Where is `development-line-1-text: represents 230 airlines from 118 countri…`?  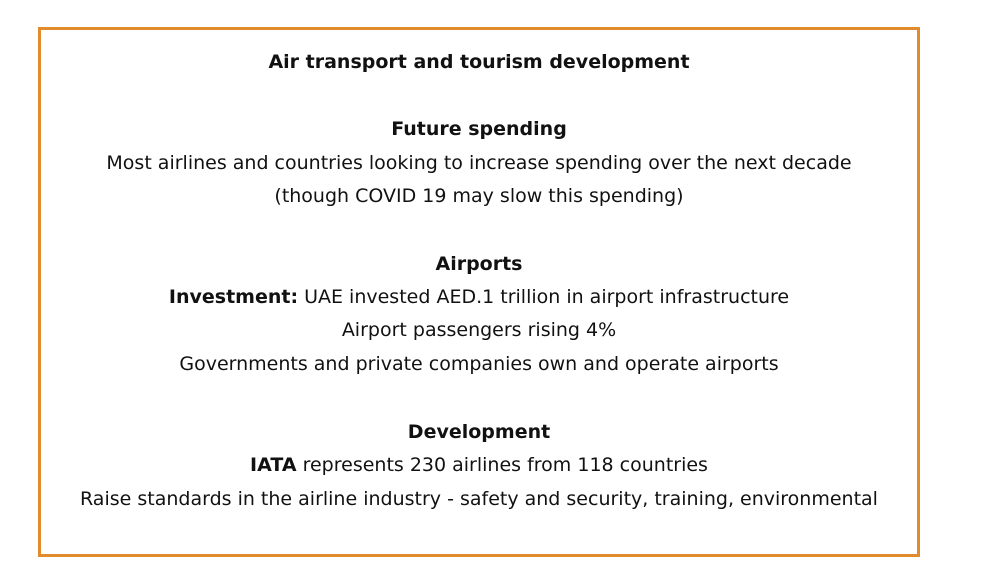
development-line-1-text: represents 230 airlines from 118 countri… is located at coordinates (502, 465).